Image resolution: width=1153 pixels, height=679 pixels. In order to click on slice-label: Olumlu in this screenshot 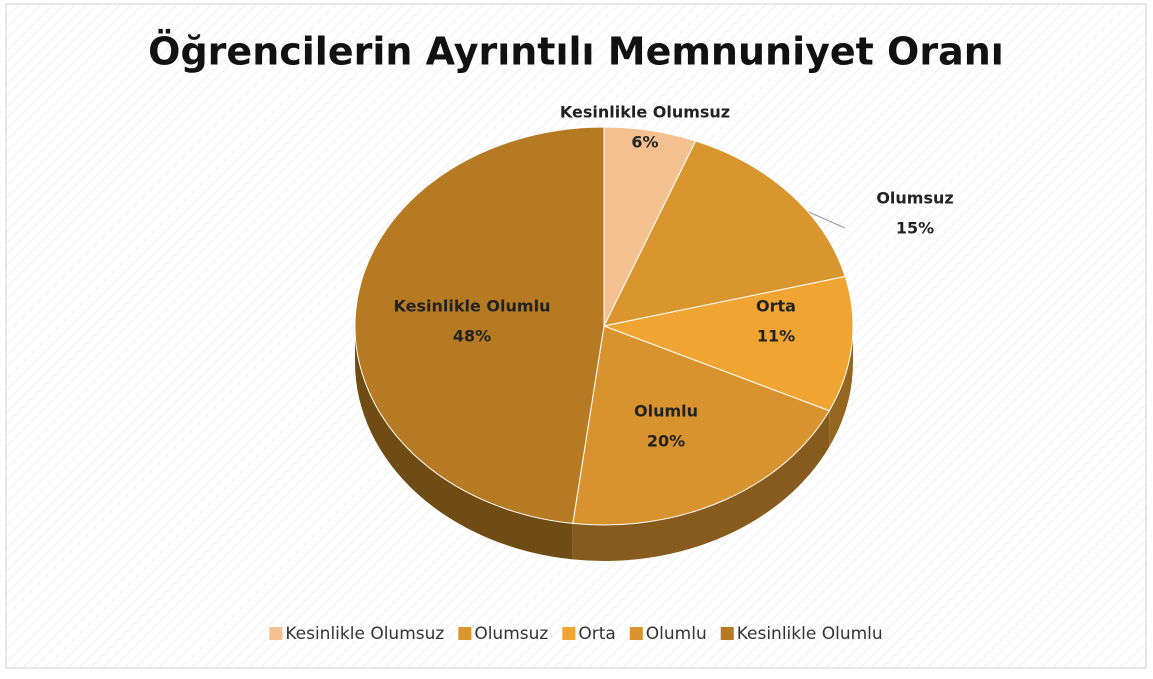, I will do `click(666, 411)`.